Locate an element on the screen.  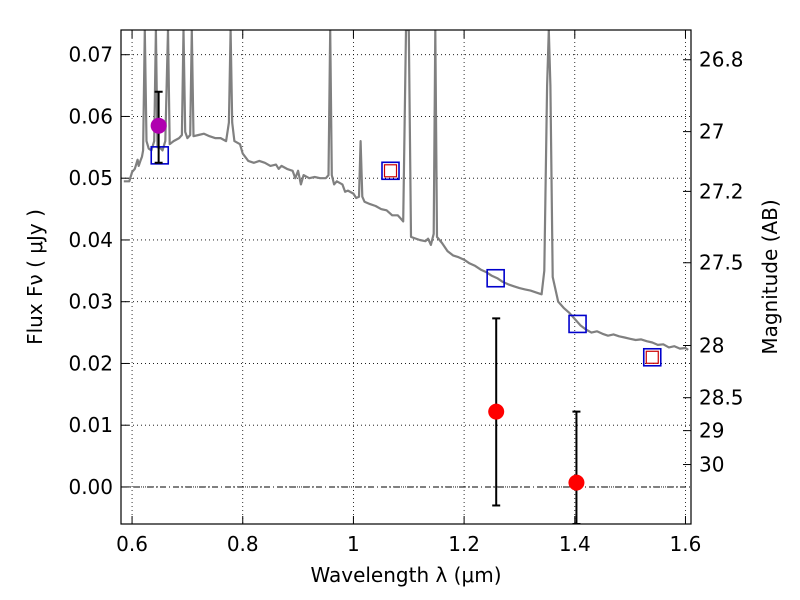
y-ticks: 0.00 0.01 0.02 0.03 0.04 0.05 0.06 0.07 is located at coordinates (98, 271).